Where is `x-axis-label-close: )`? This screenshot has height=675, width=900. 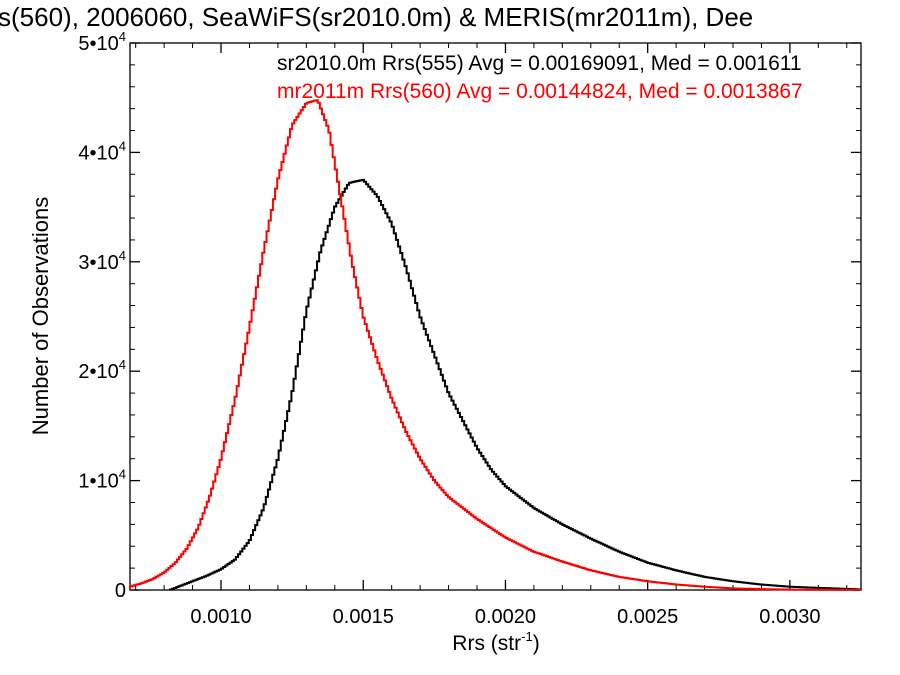
x-axis-label-close: ) is located at coordinates (536, 643).